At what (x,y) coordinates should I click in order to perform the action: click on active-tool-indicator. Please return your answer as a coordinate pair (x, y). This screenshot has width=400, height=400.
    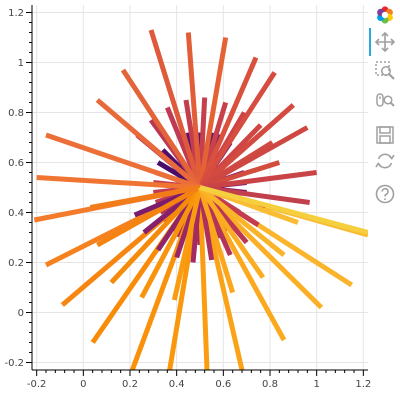
    Looking at the image, I should click on (370, 42).